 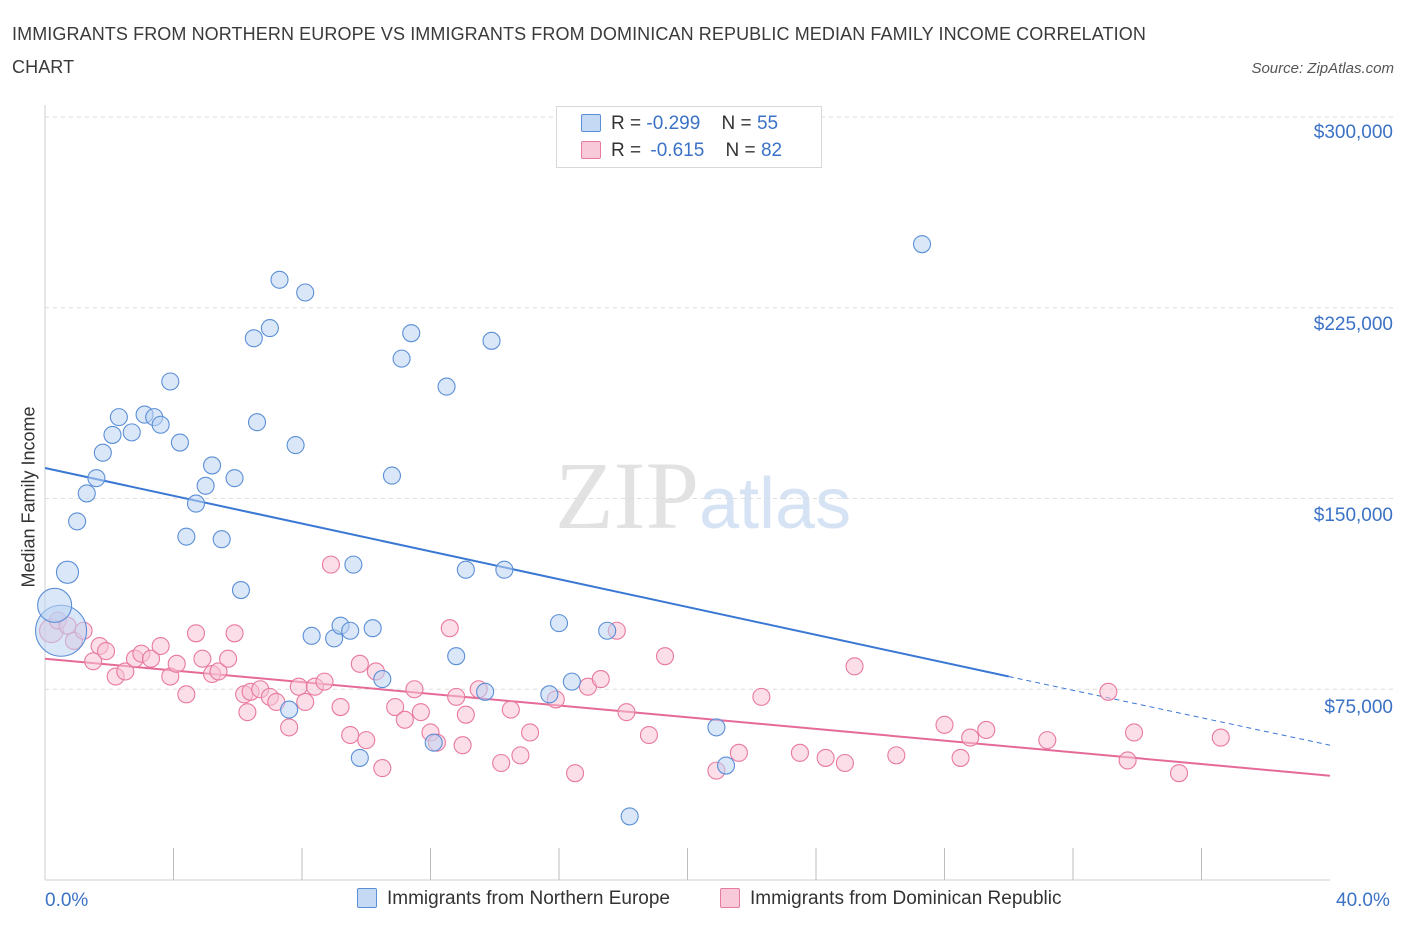 What do you see at coordinates (906, 898) in the screenshot?
I see `bottom-legend-label: Immigrants from Dominican Republic` at bounding box center [906, 898].